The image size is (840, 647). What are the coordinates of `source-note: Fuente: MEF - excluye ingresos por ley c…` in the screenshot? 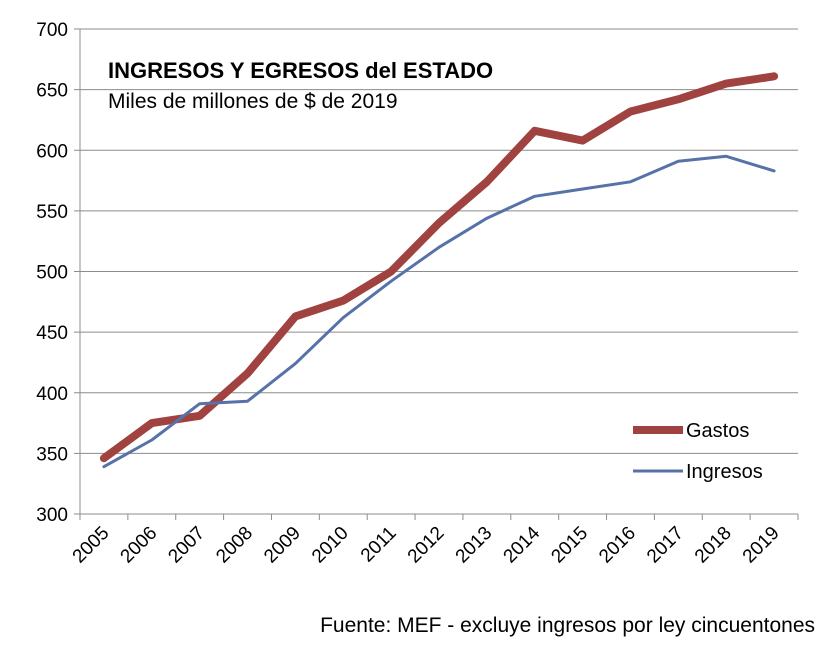 It's located at (567, 625).